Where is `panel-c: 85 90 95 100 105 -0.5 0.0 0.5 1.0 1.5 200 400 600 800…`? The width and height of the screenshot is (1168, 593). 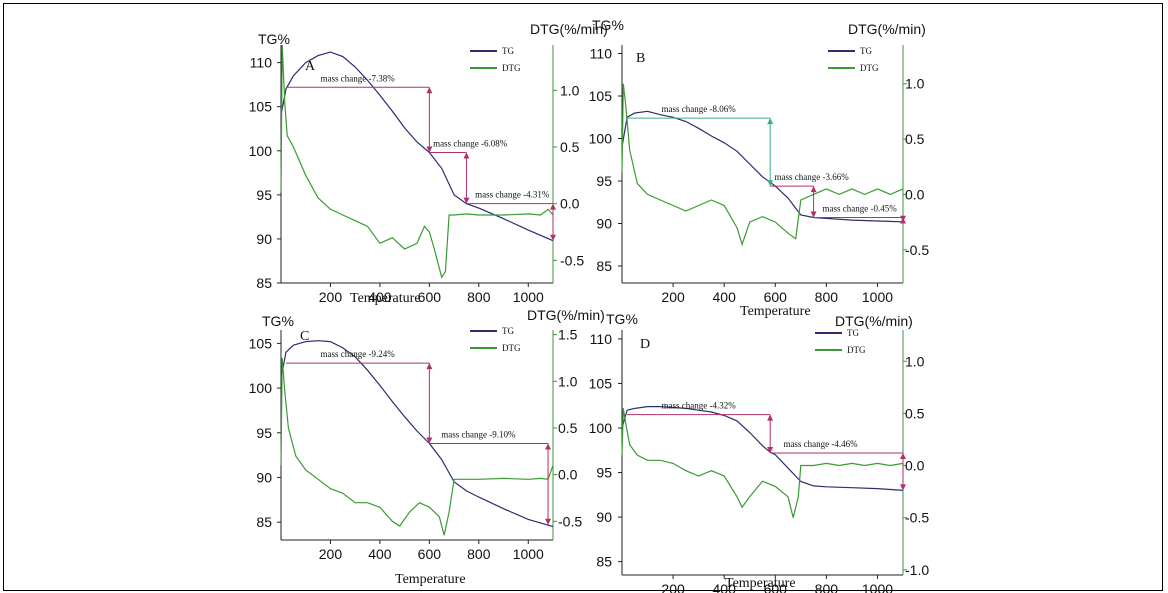
panel-c: 85 90 95 100 105 -0.5 0.0 0.5 1.0 1.5 200 400 600 800… is located at coordinates (427, 447).